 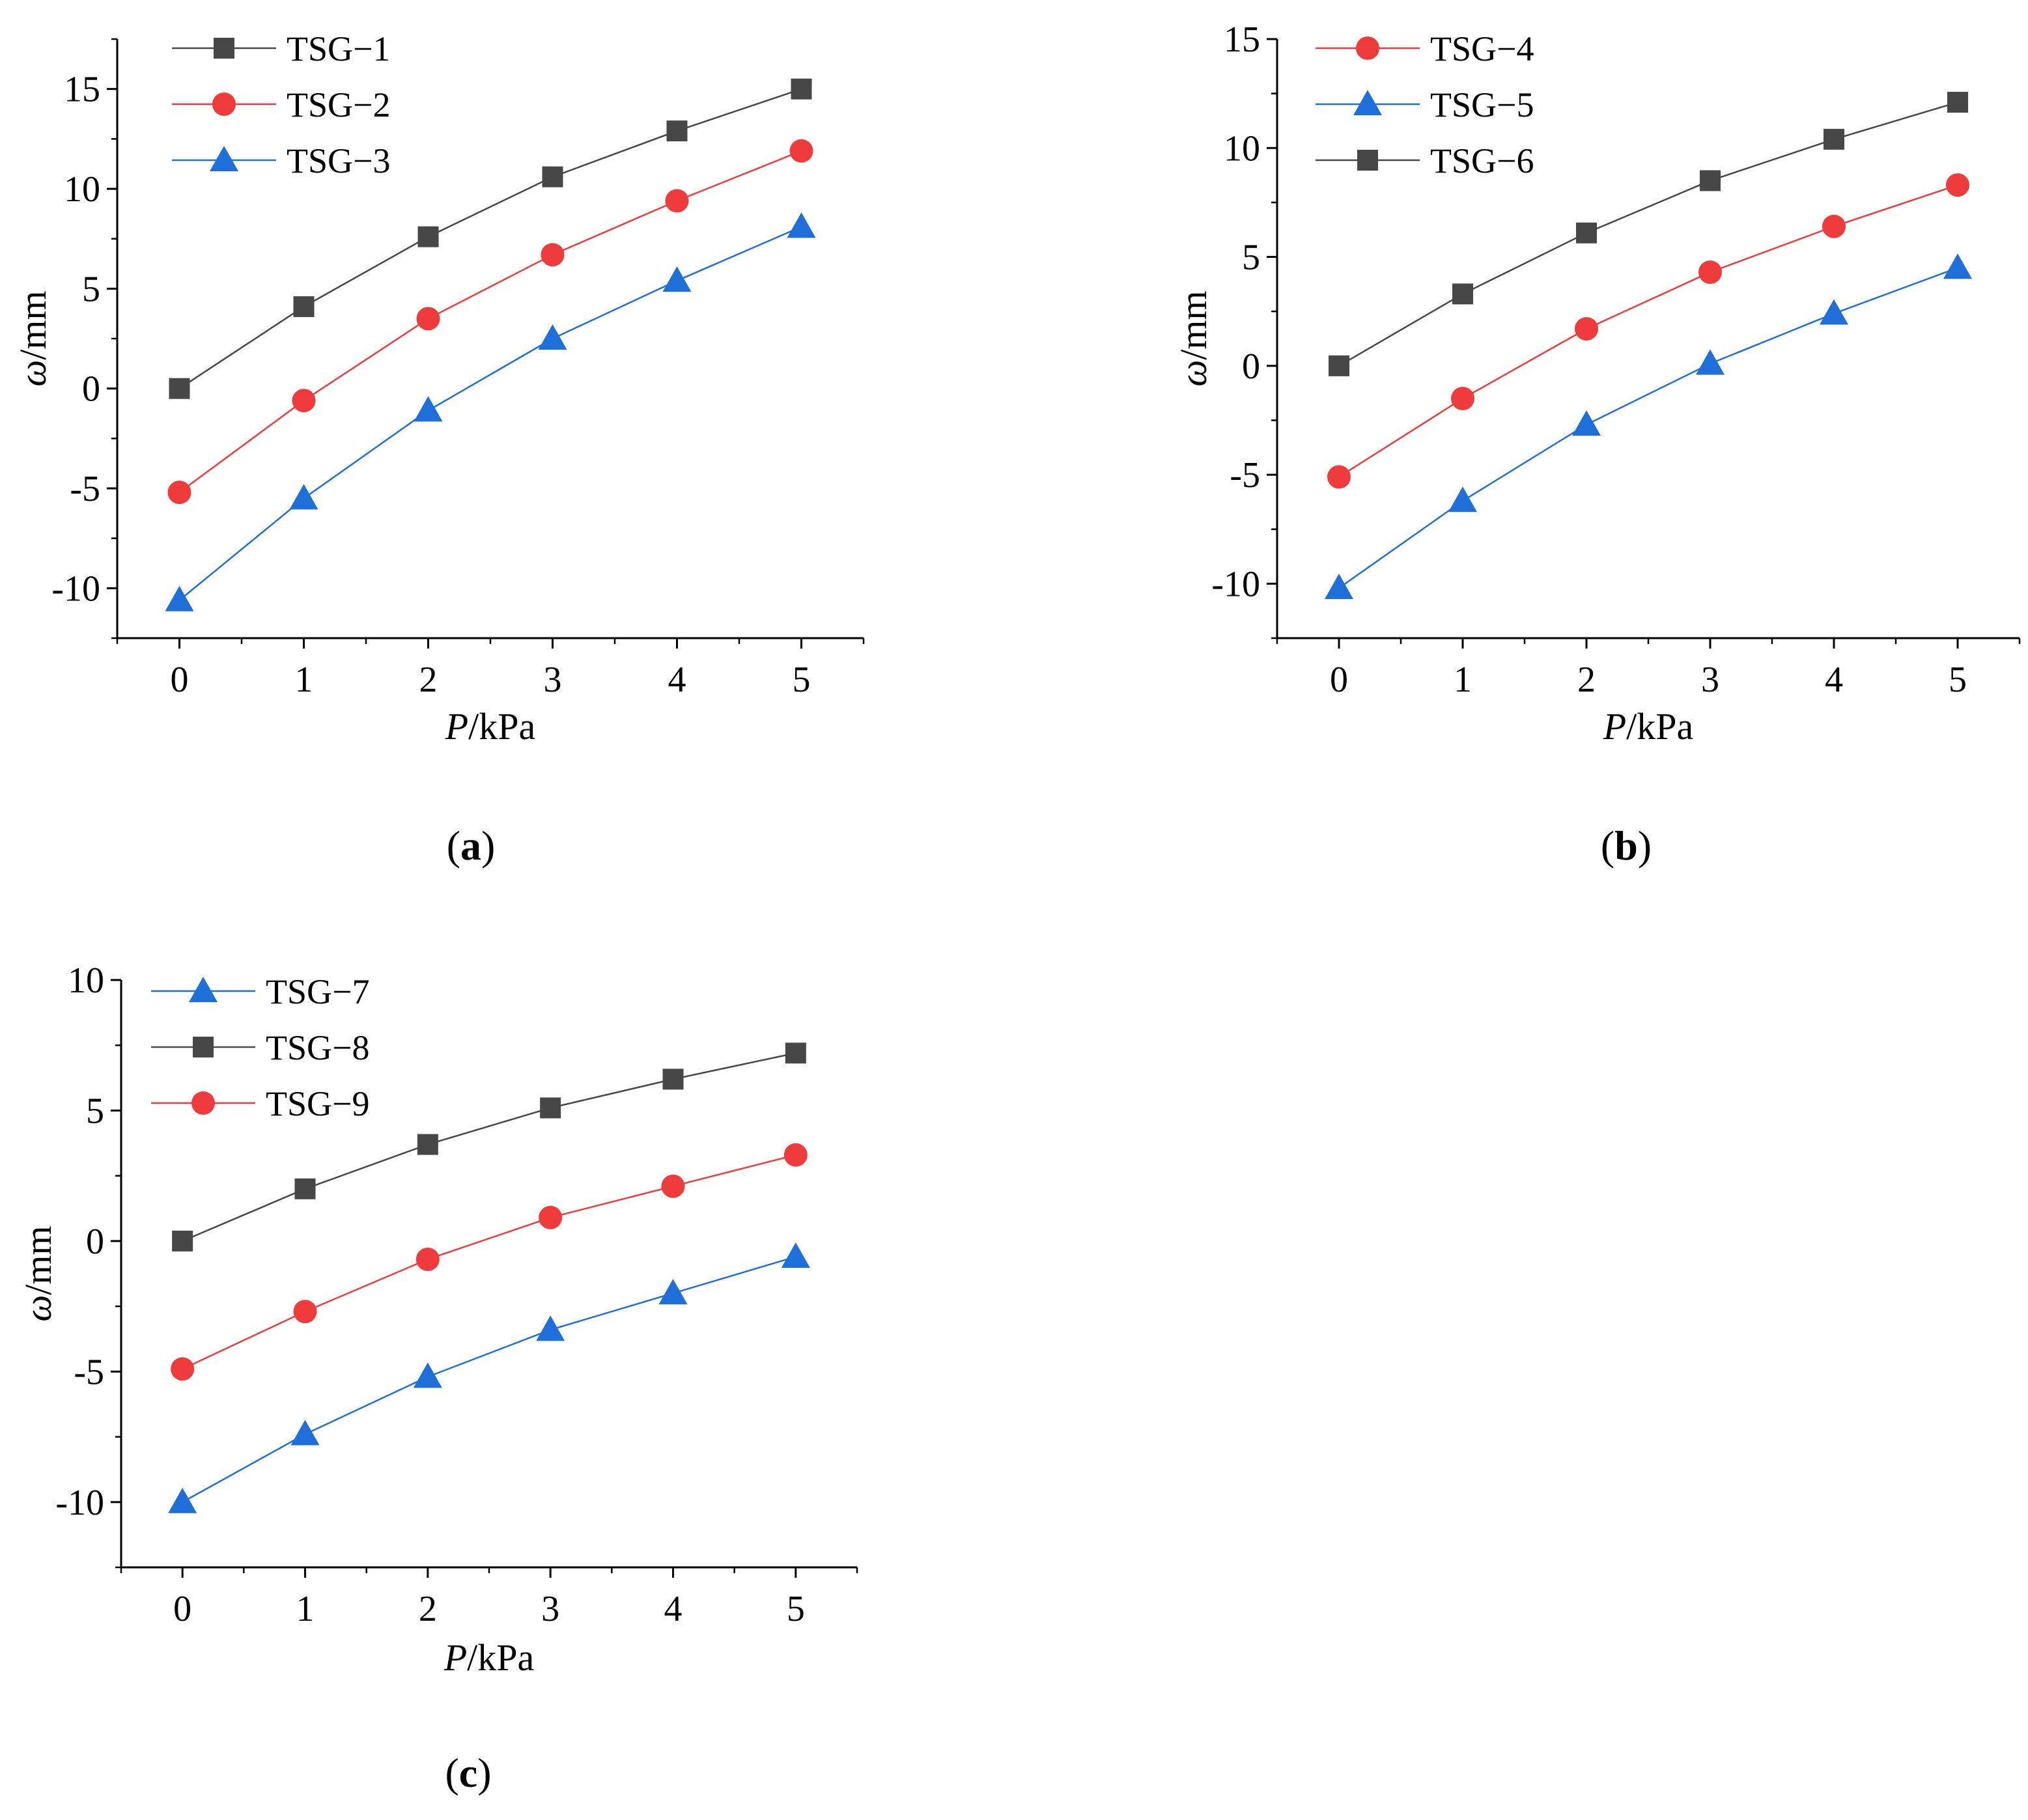 I want to click on series-TSG−6, so click(x=1648, y=234).